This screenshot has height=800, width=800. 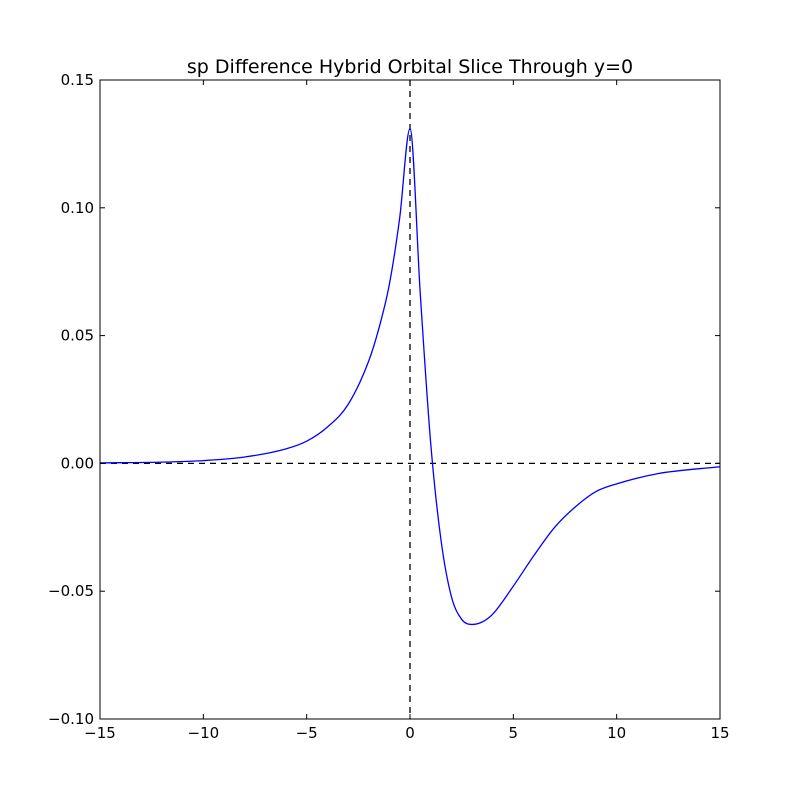 What do you see at coordinates (77, 336) in the screenshot?
I see `y-tick-label: 0.05` at bounding box center [77, 336].